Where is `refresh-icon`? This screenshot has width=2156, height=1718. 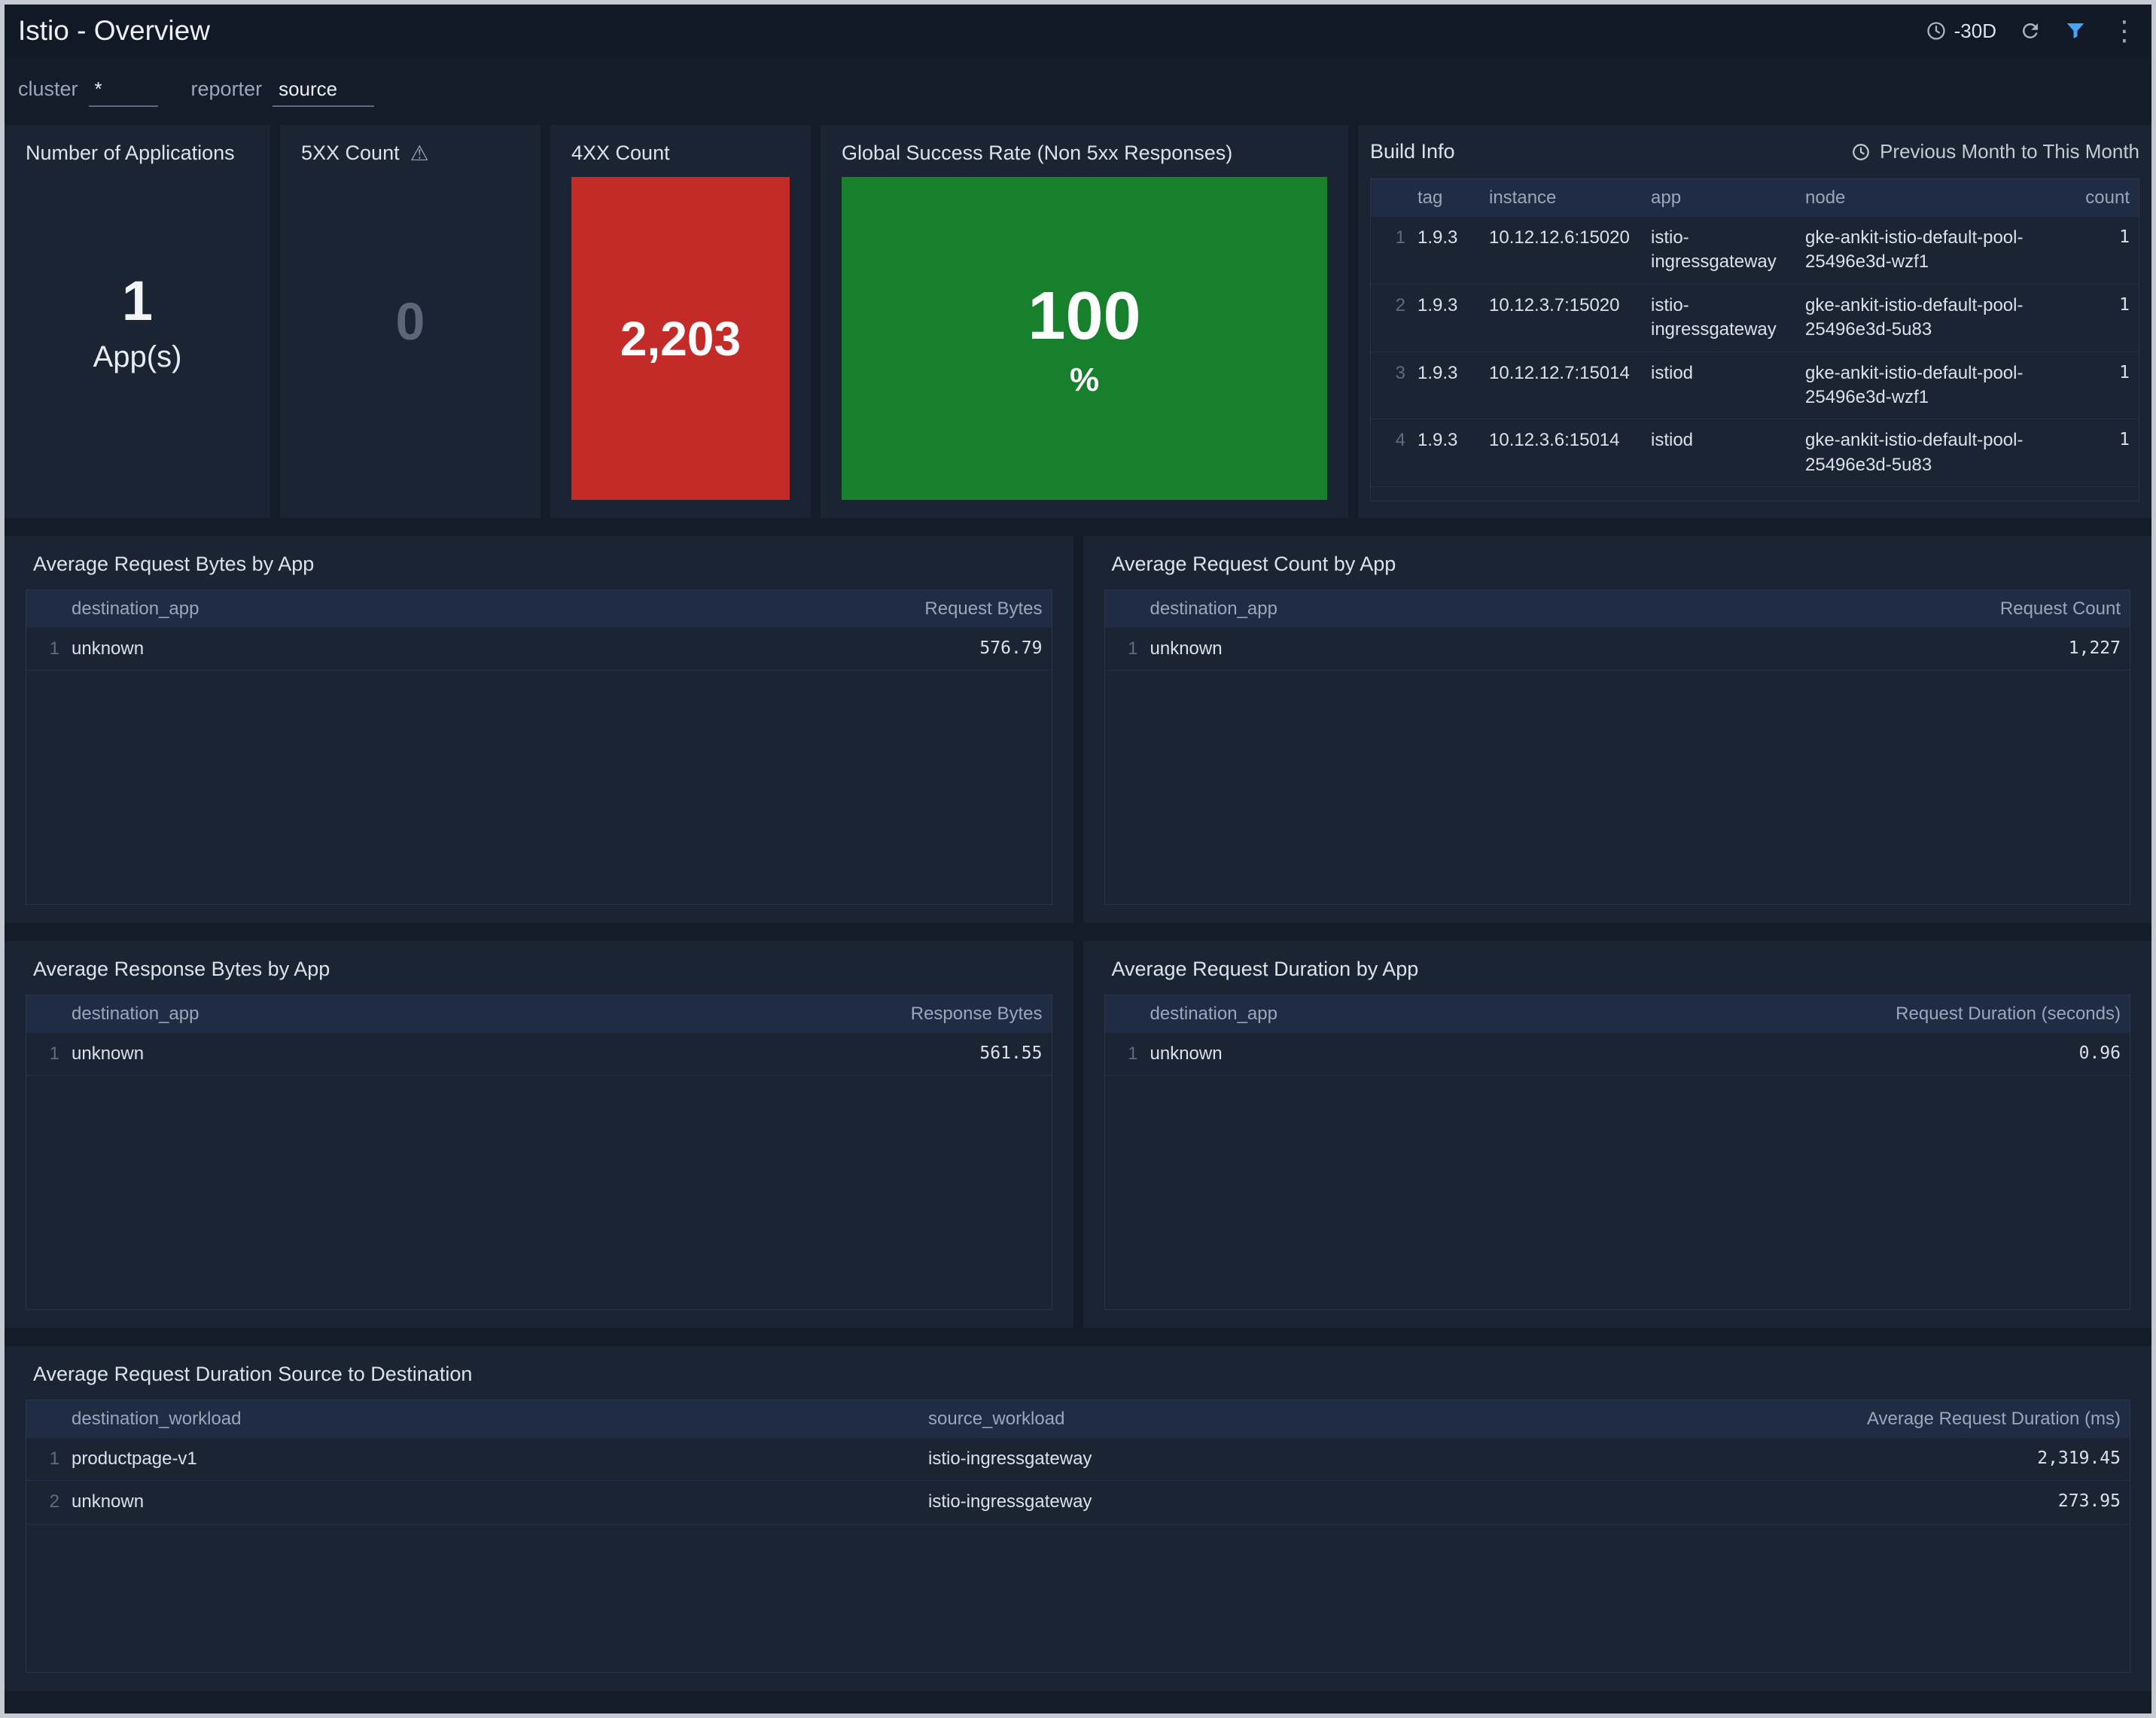
refresh-icon is located at coordinates (2031, 31).